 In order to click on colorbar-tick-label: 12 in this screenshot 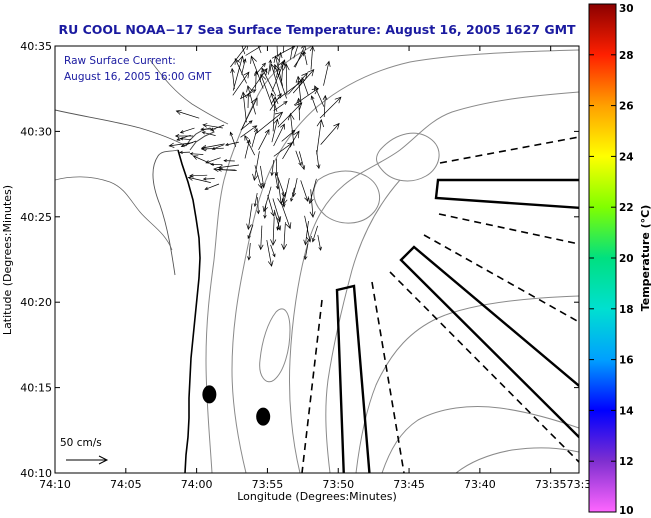, I will do `click(626, 462)`.